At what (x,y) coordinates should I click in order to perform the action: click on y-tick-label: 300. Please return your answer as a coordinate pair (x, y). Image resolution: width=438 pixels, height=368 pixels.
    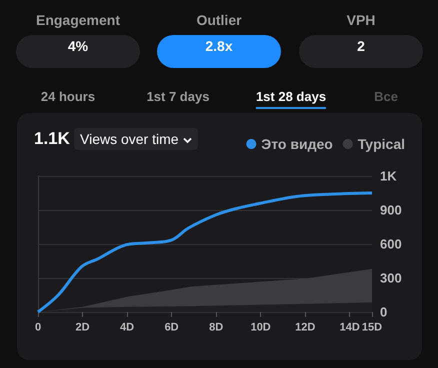
    Looking at the image, I should click on (391, 278).